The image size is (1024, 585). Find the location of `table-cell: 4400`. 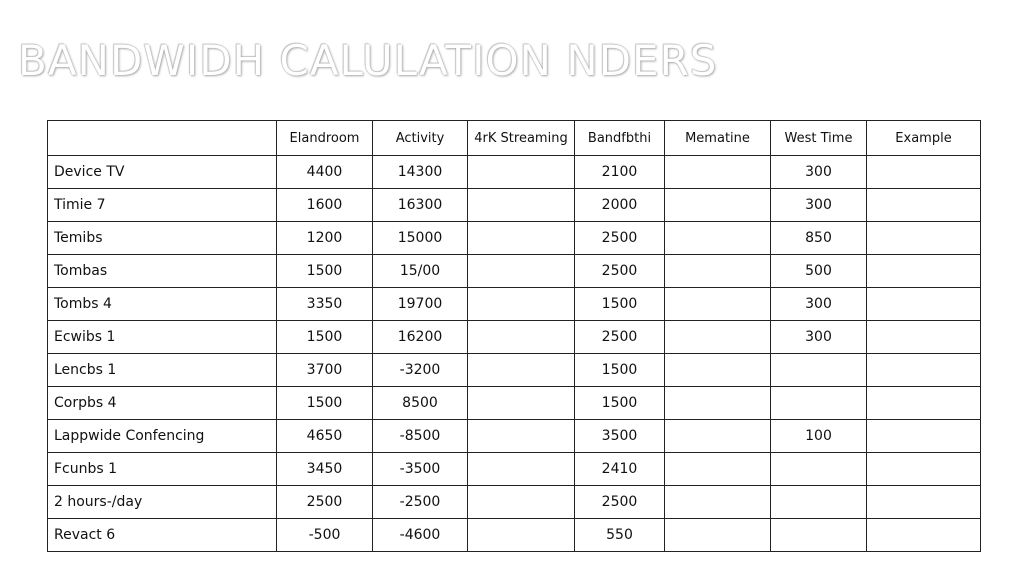

table-cell: 4400 is located at coordinates (324, 172).